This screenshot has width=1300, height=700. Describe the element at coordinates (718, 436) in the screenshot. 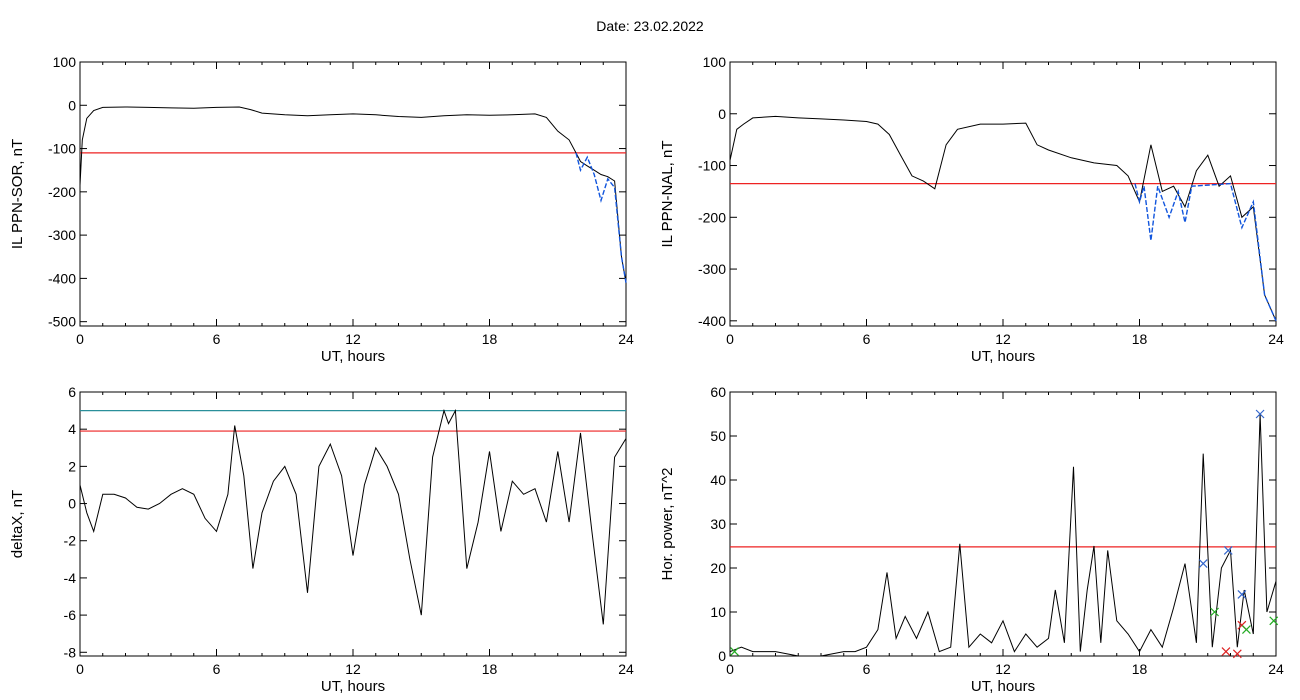

I see `y-tick-label: 50` at that location.